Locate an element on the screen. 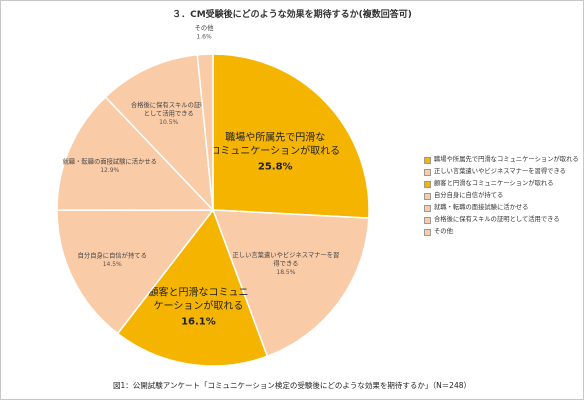 The height and width of the screenshot is (400, 584). slice-value-7: 1.6% is located at coordinates (204, 37).